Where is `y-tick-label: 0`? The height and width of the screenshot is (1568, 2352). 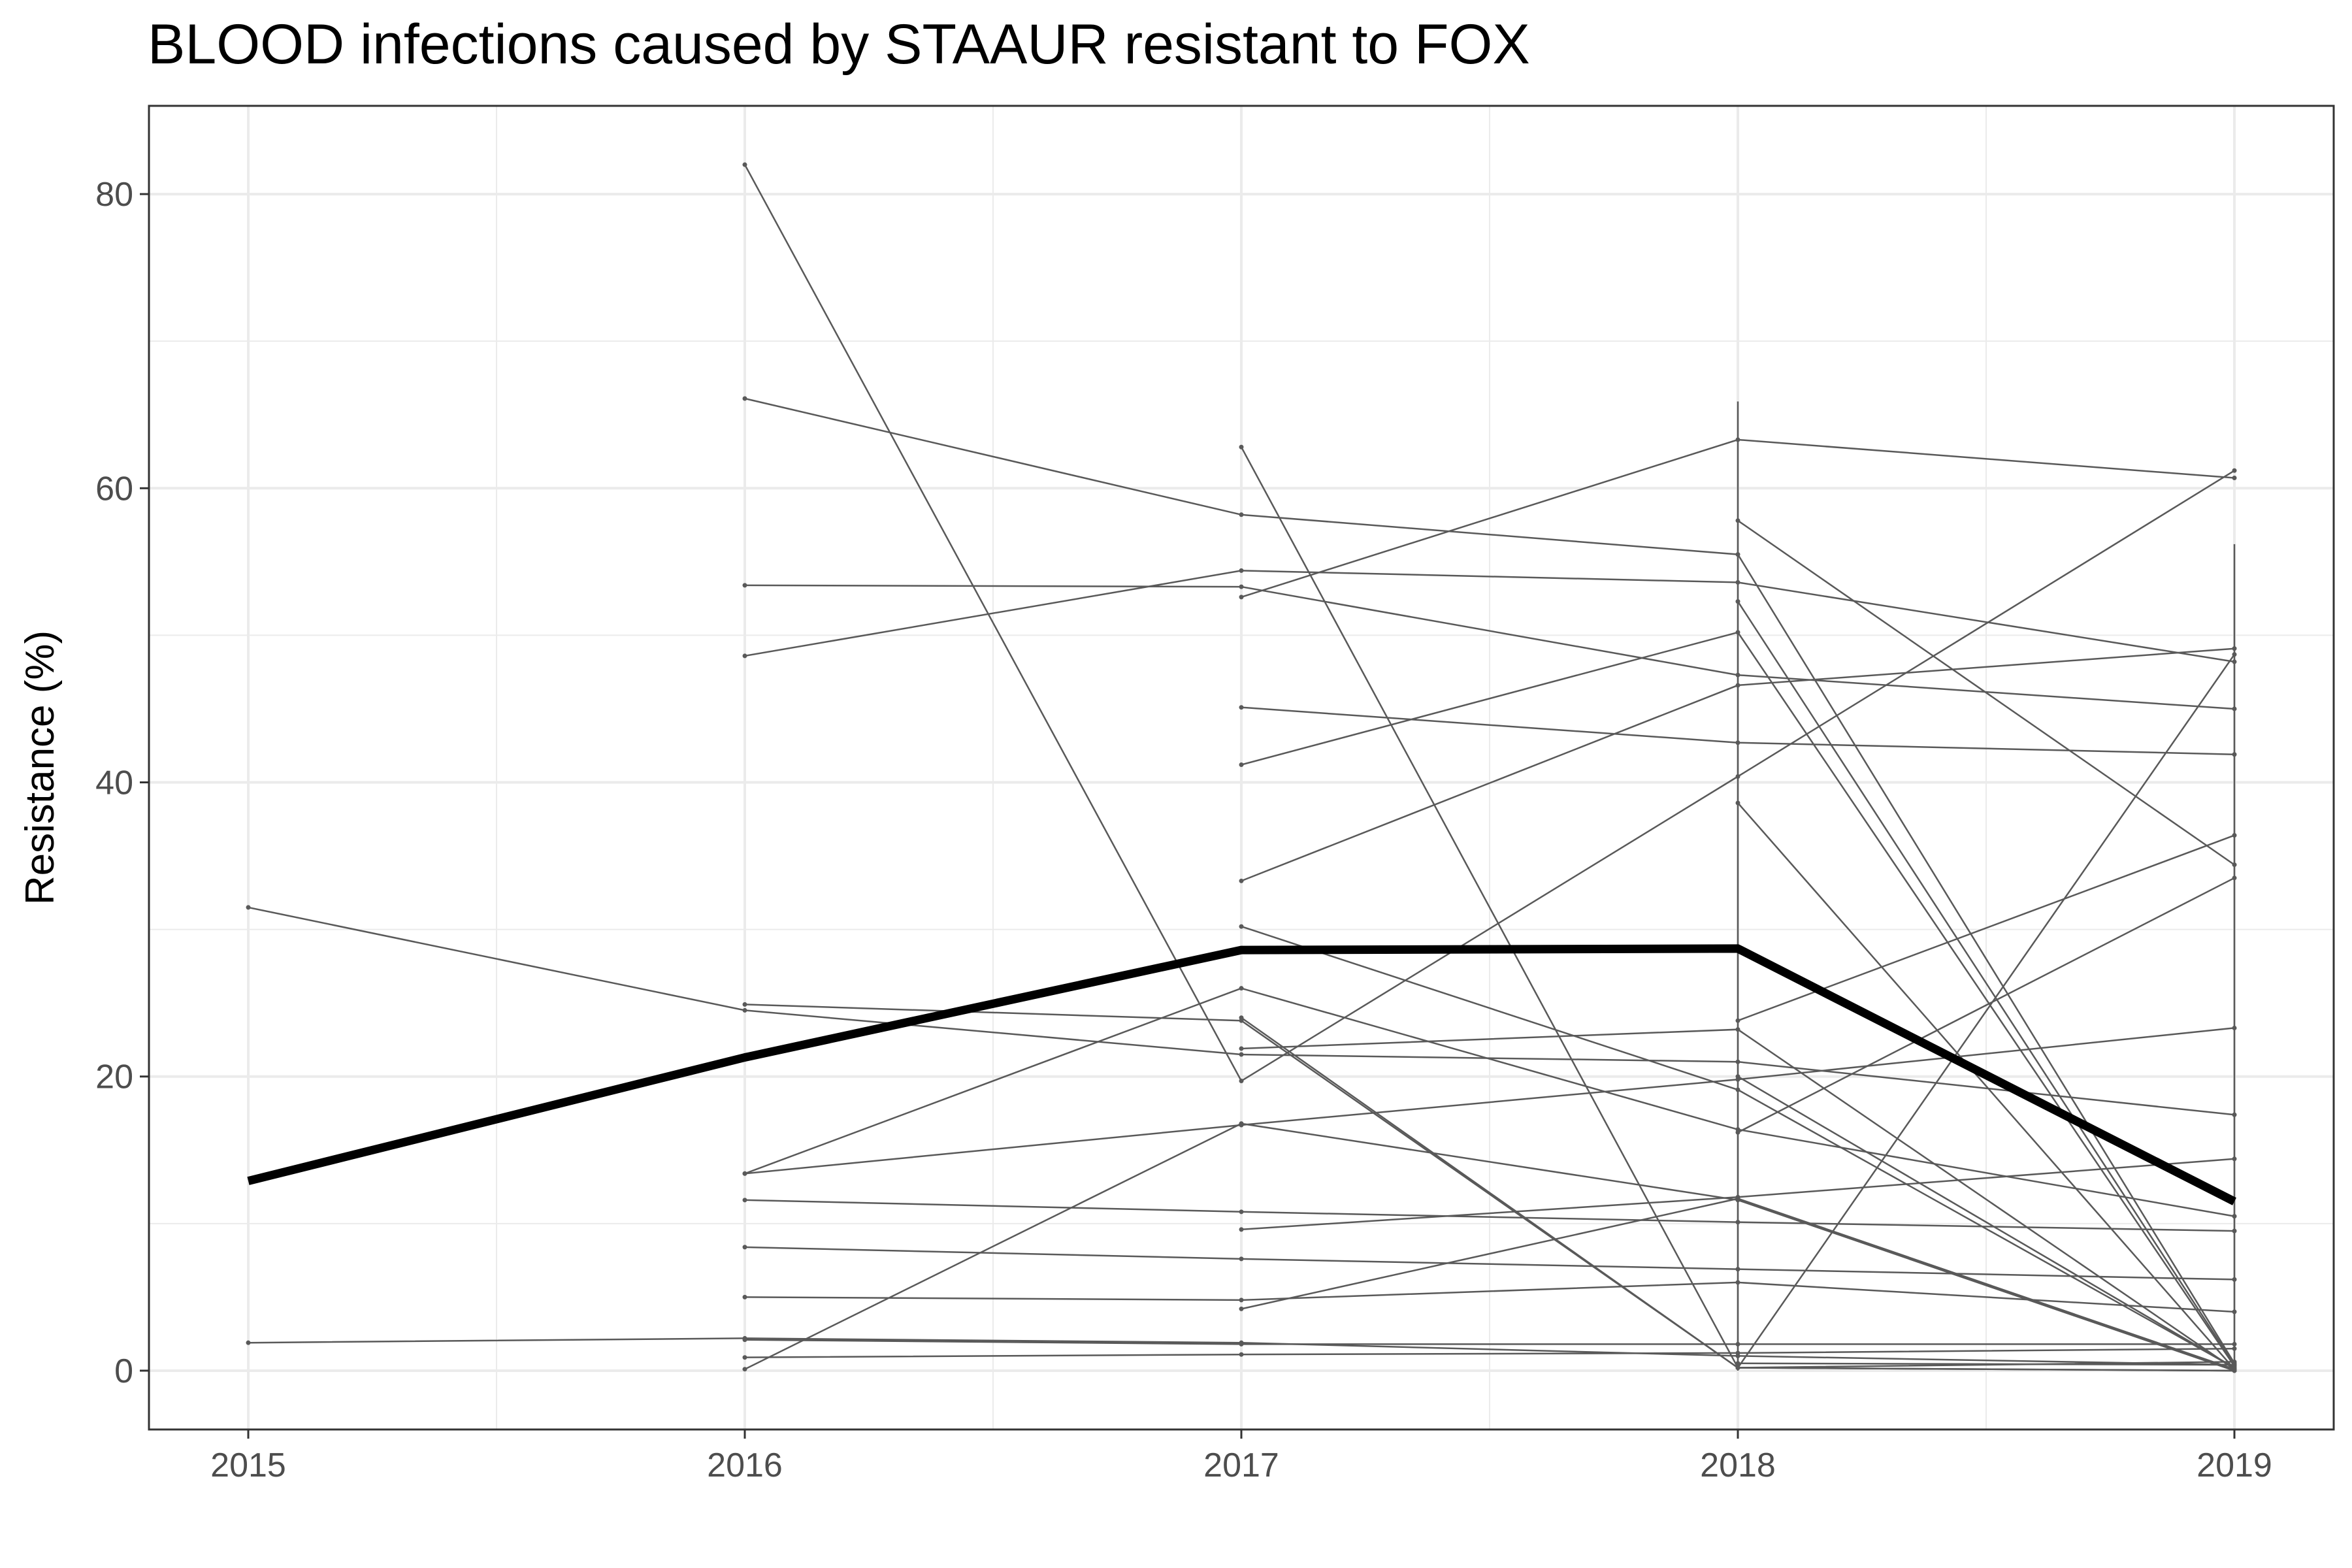
y-tick-label: 0 is located at coordinates (123, 1371).